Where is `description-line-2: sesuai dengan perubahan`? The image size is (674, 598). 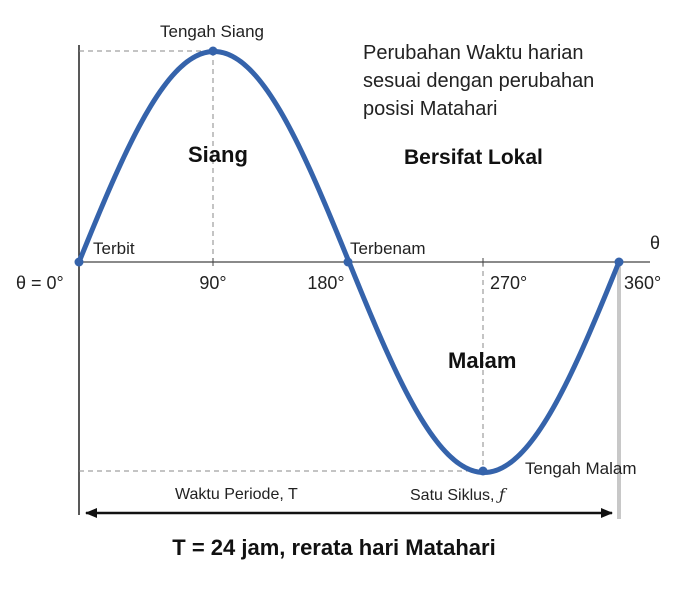
description-line-2: sesuai dengan perubahan is located at coordinates (478, 81).